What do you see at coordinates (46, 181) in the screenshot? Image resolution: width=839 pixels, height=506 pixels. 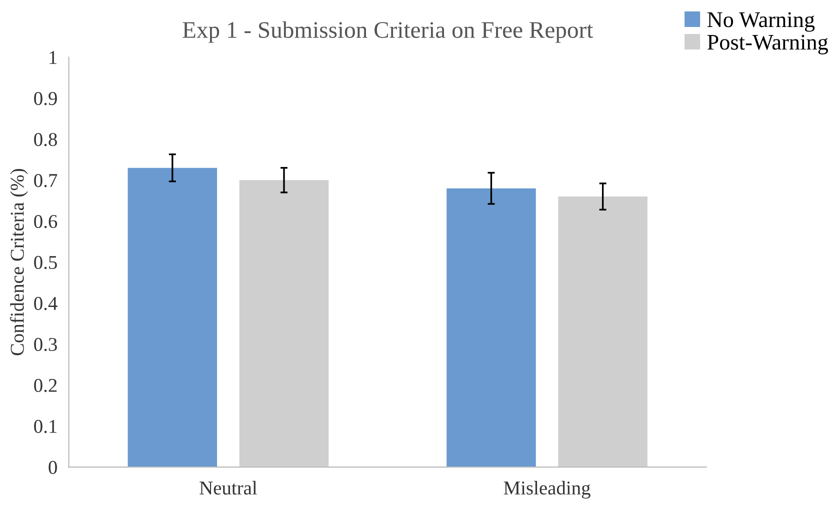 I see `y-tick-label: 0.7` at bounding box center [46, 181].